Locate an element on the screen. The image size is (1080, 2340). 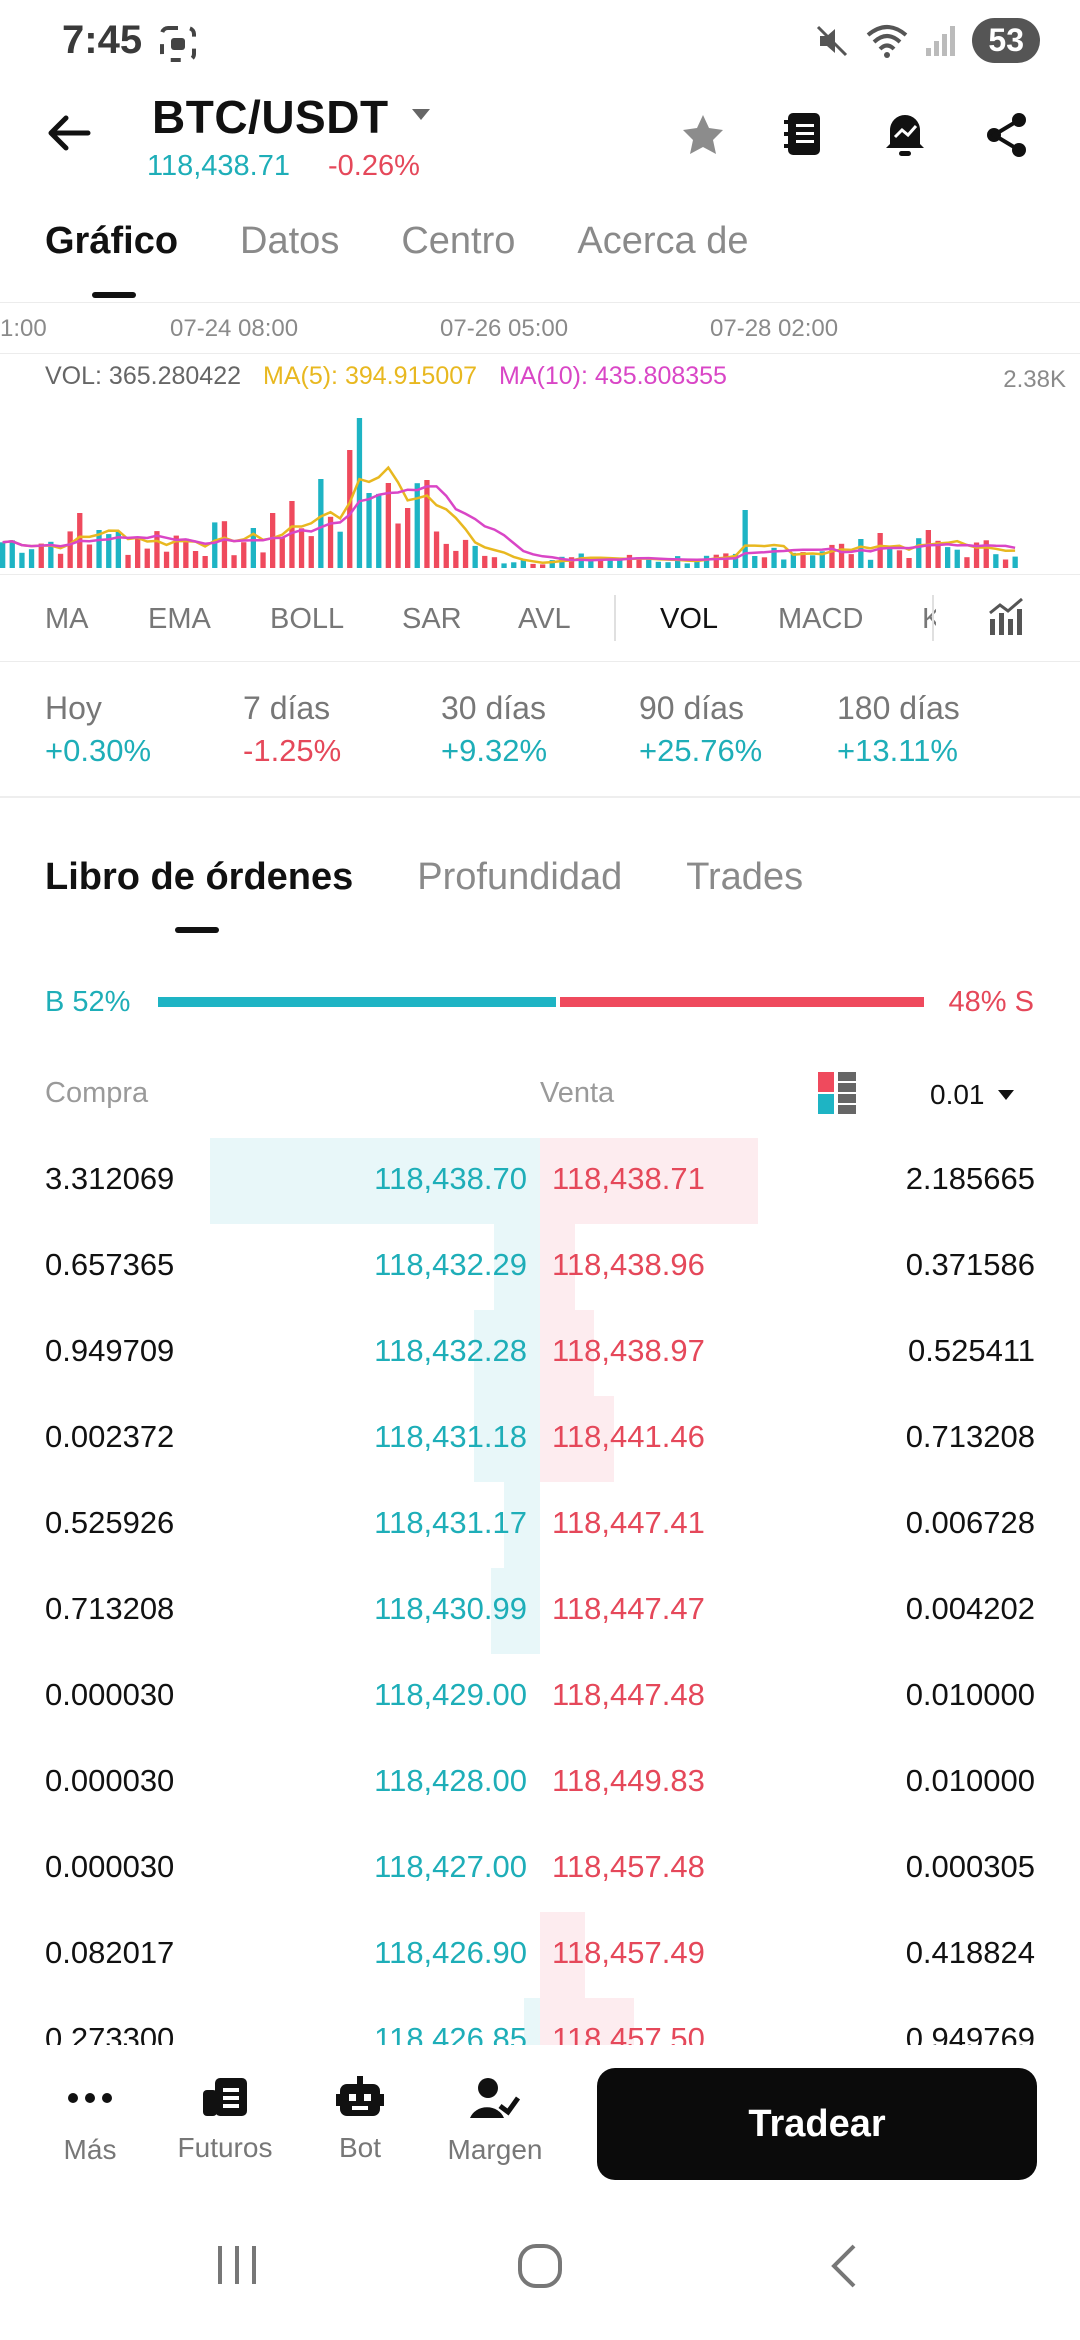
ask-price: 118,438.71 is located at coordinates (628, 1178).